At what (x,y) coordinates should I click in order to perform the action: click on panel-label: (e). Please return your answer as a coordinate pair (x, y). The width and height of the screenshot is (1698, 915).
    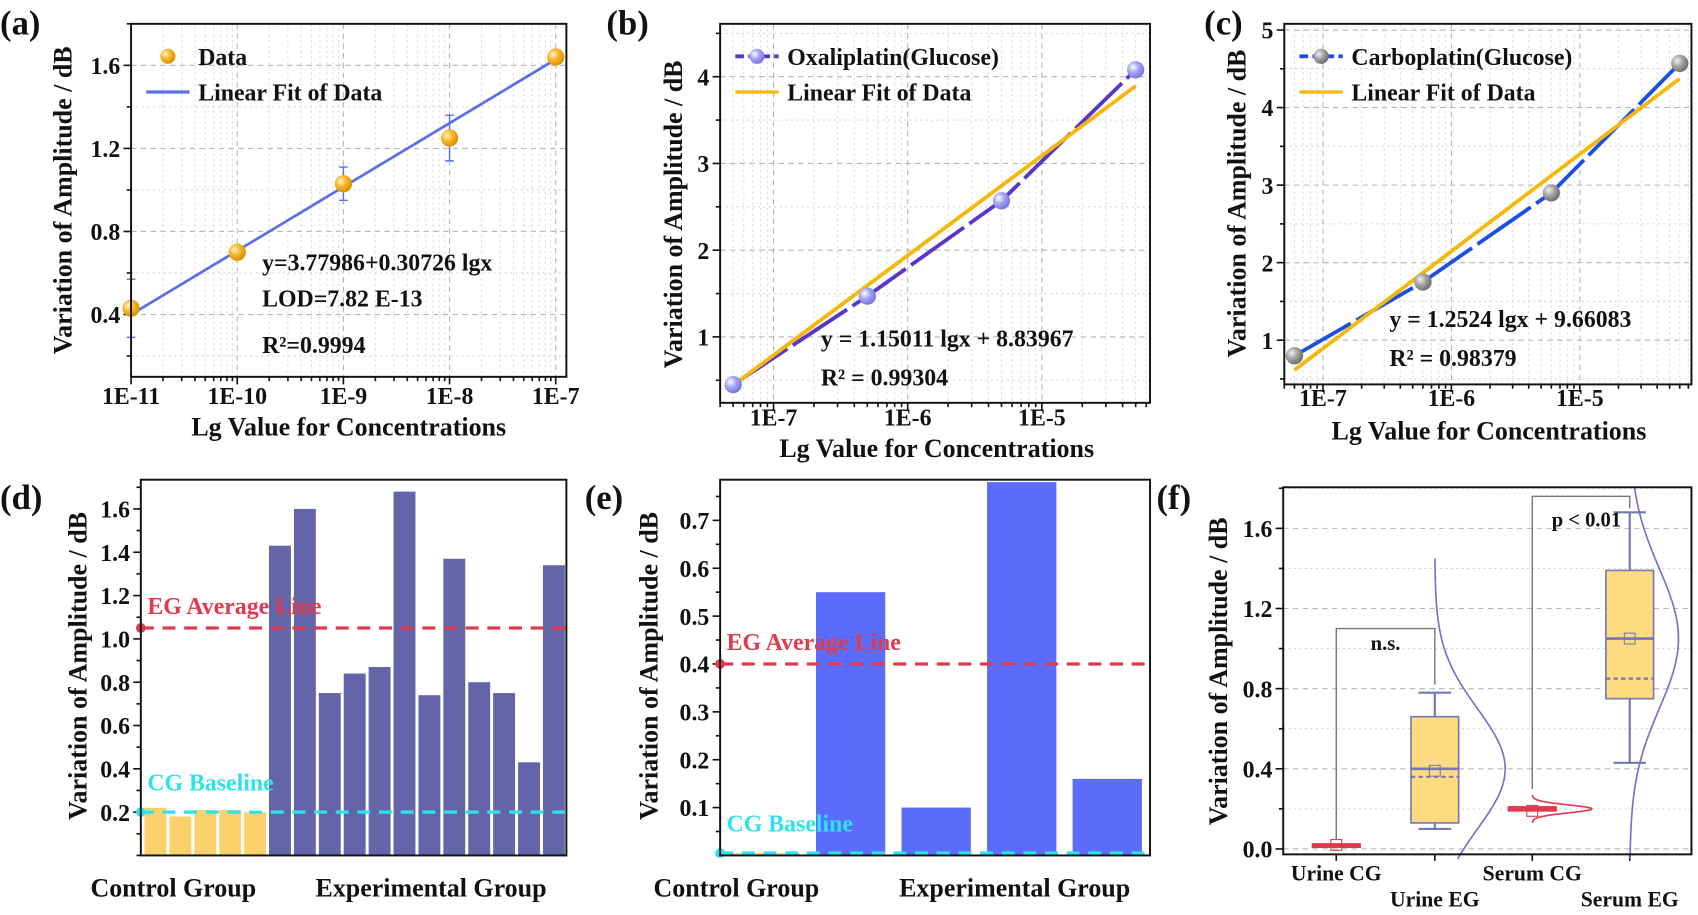
    Looking at the image, I should click on (604, 498).